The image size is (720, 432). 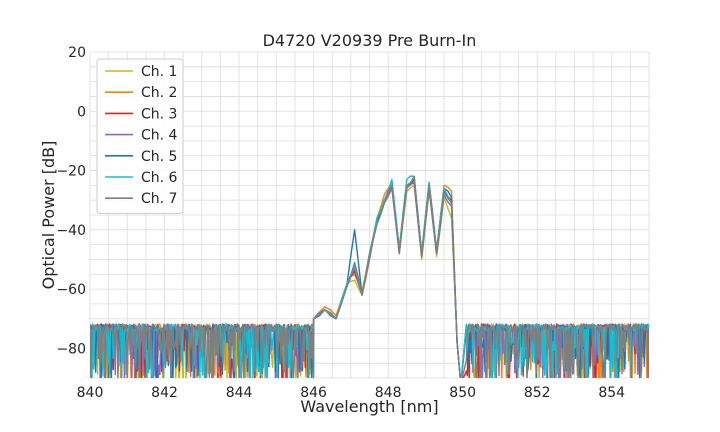 I want to click on x-tick-label: 850, so click(x=462, y=393).